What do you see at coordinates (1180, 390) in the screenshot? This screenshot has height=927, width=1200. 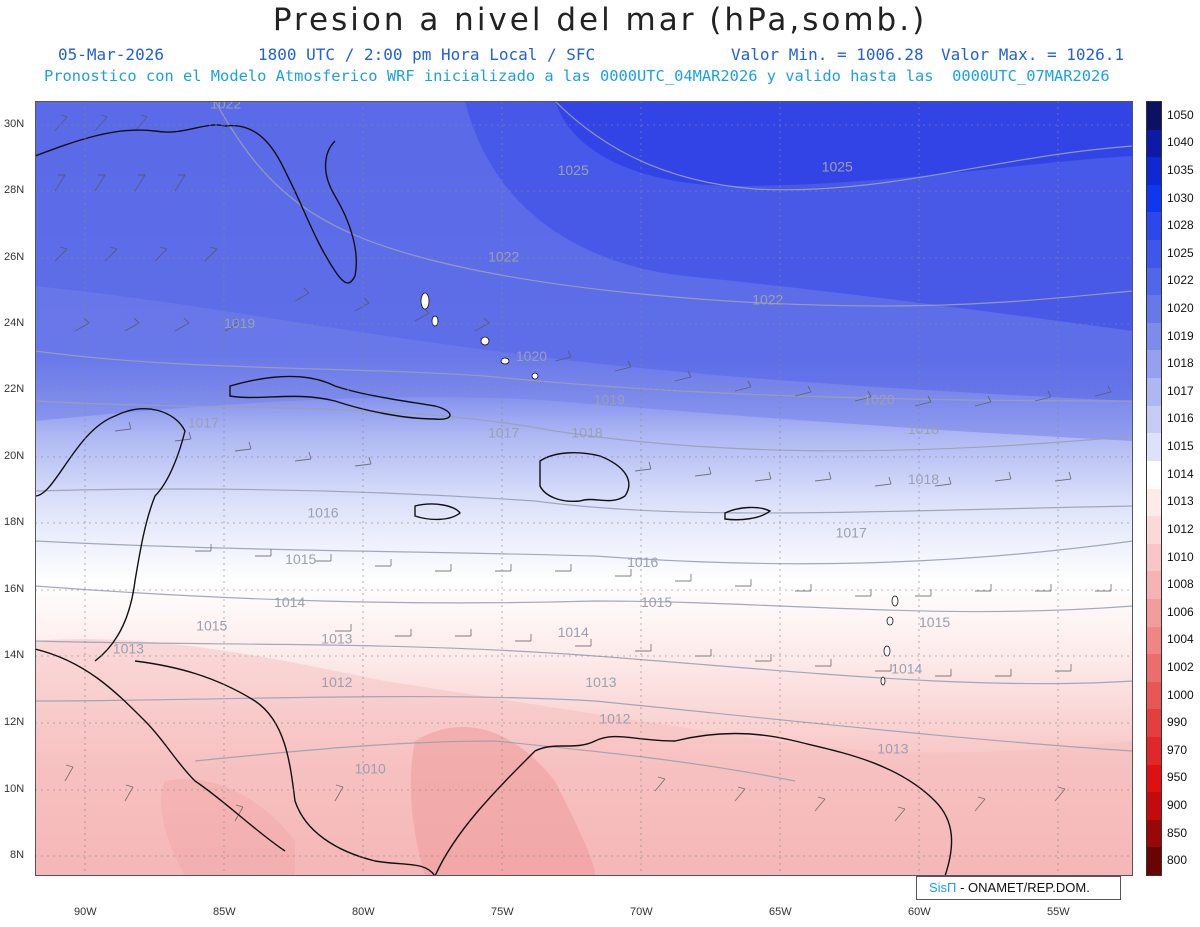 I see `colorbar-label: 1017` at bounding box center [1180, 390].